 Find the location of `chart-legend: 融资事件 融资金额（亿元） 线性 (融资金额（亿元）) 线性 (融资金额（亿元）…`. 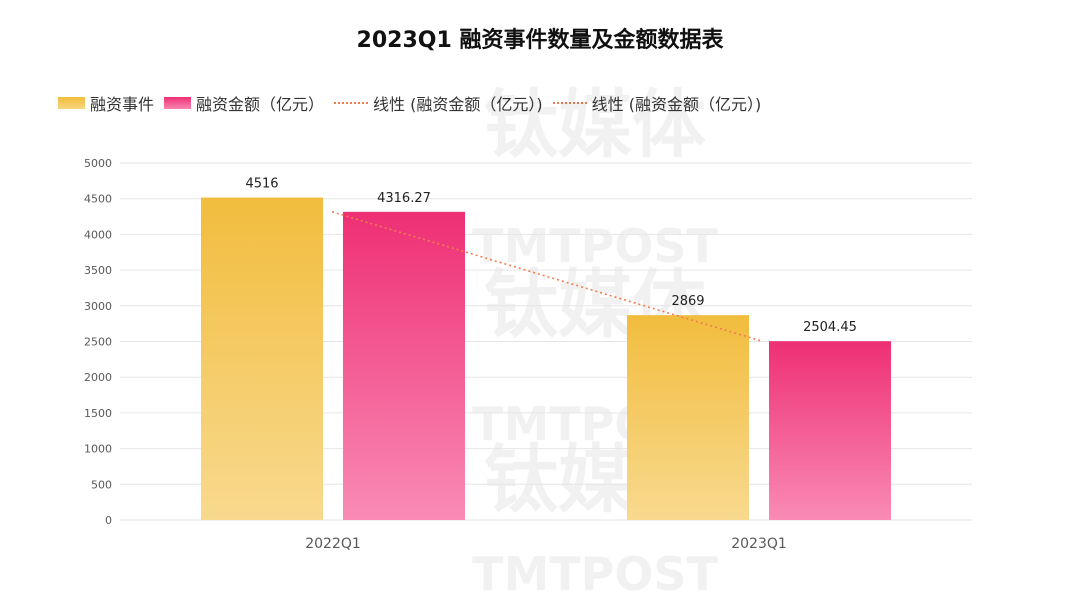

chart-legend: 融资事件 融资金额（亿元） 线性 (融资金额（亿元）) 线性 (融资金额（亿元）… is located at coordinates (414, 103).